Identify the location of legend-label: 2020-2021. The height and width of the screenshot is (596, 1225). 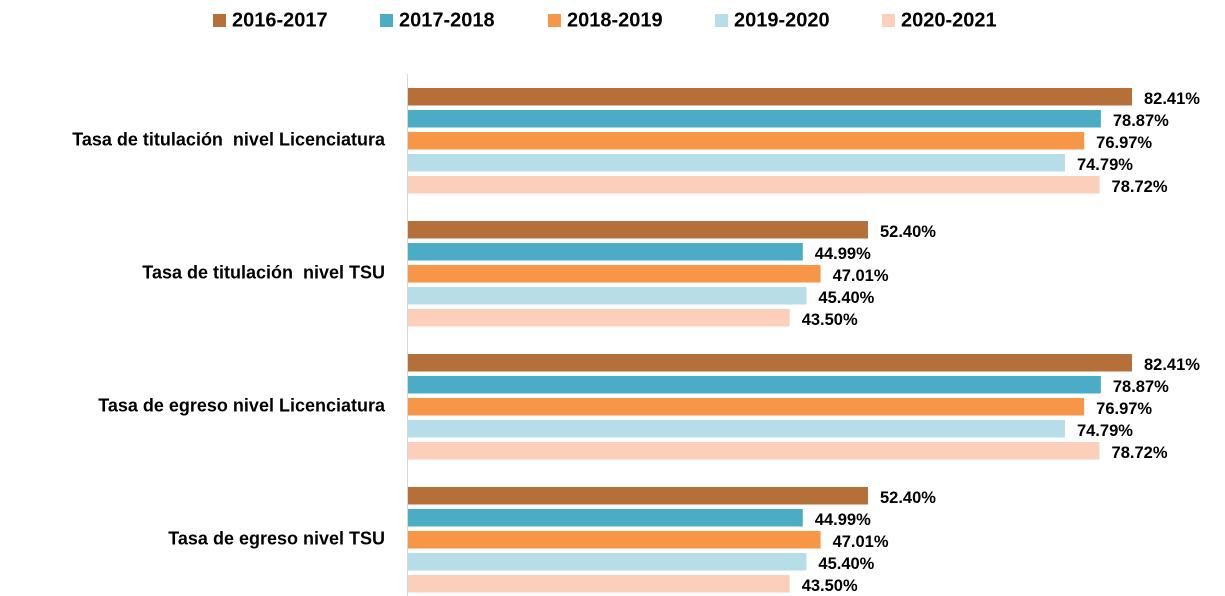
(949, 20).